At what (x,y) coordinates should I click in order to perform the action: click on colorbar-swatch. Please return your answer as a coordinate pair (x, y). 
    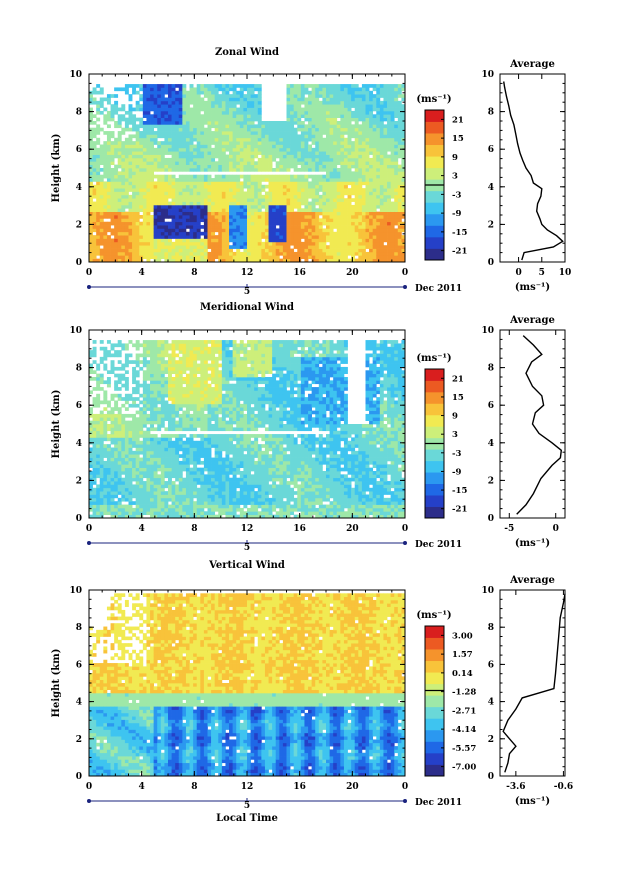
    Looking at the image, I should click on (434, 196).